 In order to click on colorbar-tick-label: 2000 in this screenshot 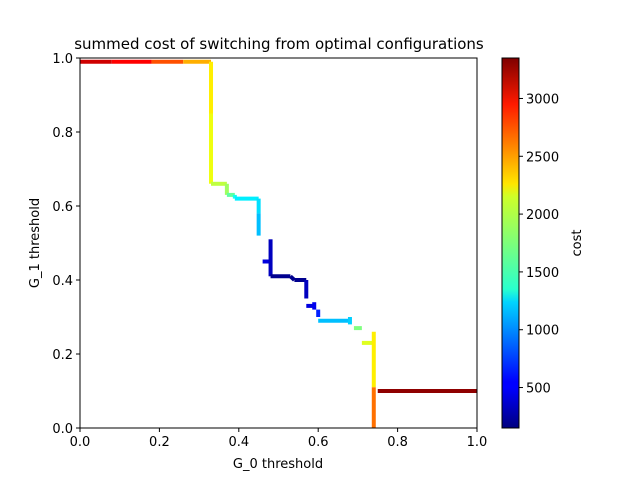, I will do `click(542, 215)`.